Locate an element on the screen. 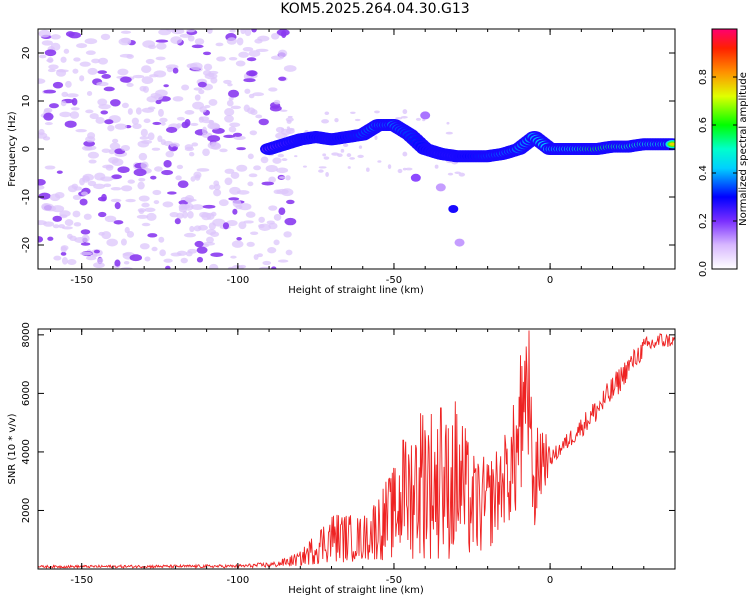 This screenshot has width=750, height=600. snr-y-tick-label: 2000 is located at coordinates (26, 510).